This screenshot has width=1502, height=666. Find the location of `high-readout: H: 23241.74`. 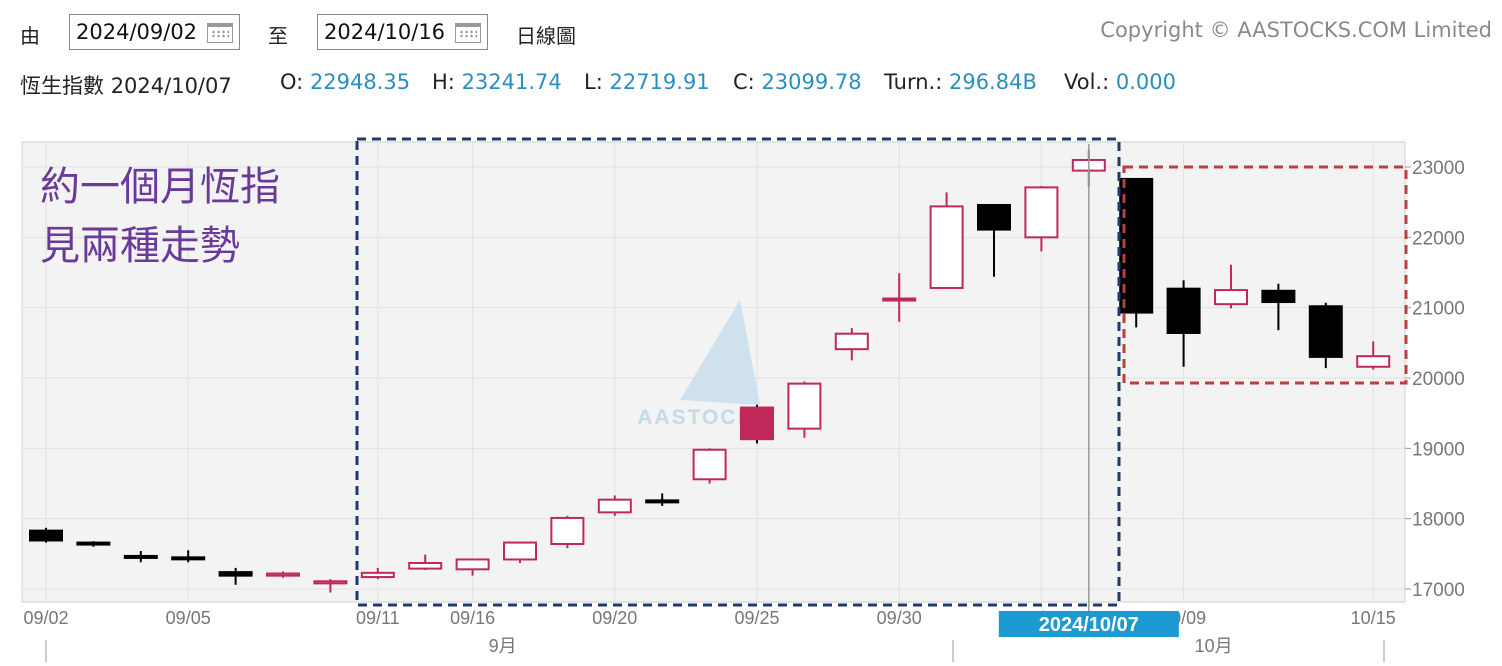

high-readout: H: 23241.74 is located at coordinates (497, 82).